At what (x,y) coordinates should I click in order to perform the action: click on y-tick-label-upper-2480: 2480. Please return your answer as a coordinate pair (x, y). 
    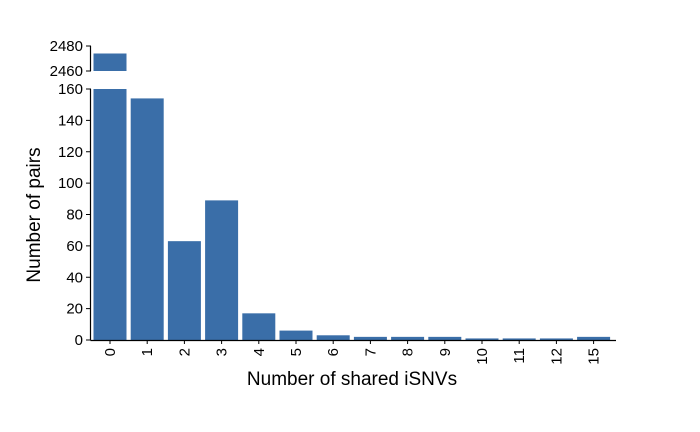
    Looking at the image, I should click on (66, 46).